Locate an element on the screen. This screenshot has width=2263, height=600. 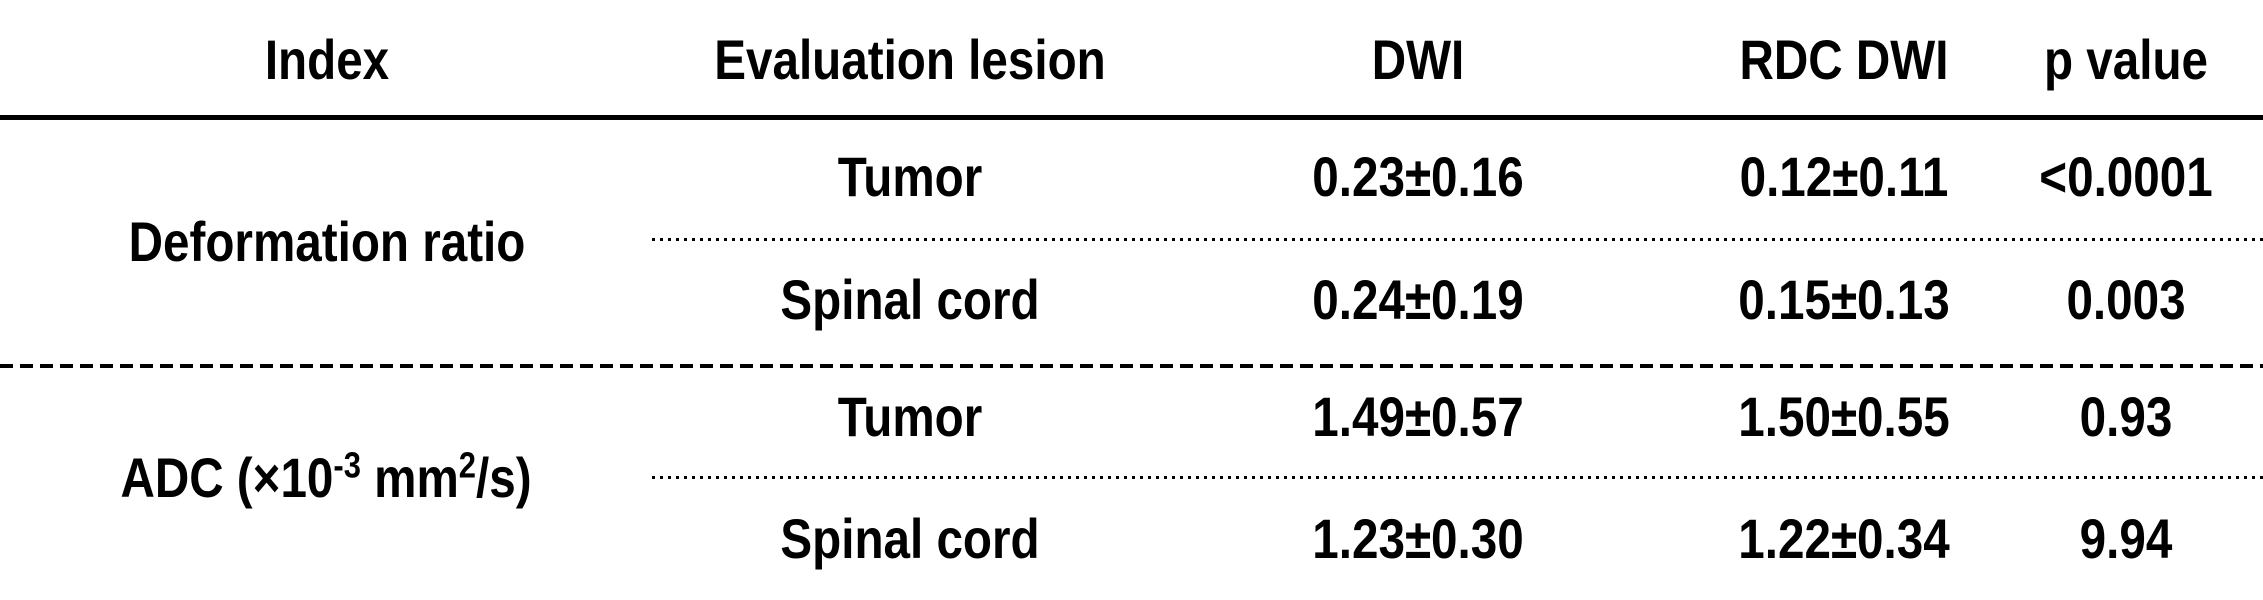
p-value: 0.93 is located at coordinates (2126, 416).